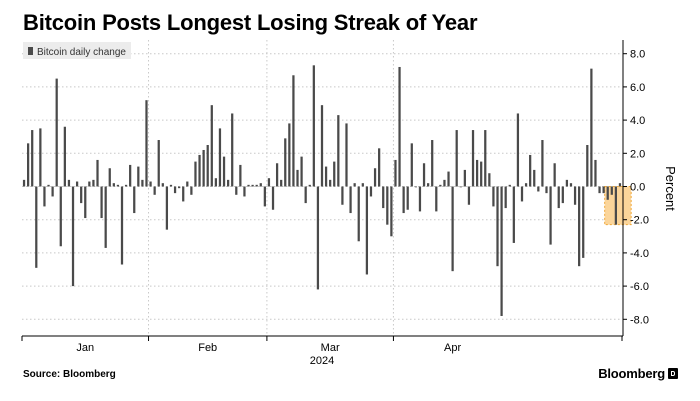 The width and height of the screenshot is (700, 401). What do you see at coordinates (69, 374) in the screenshot?
I see `source-note: Source: Bloomberg` at bounding box center [69, 374].